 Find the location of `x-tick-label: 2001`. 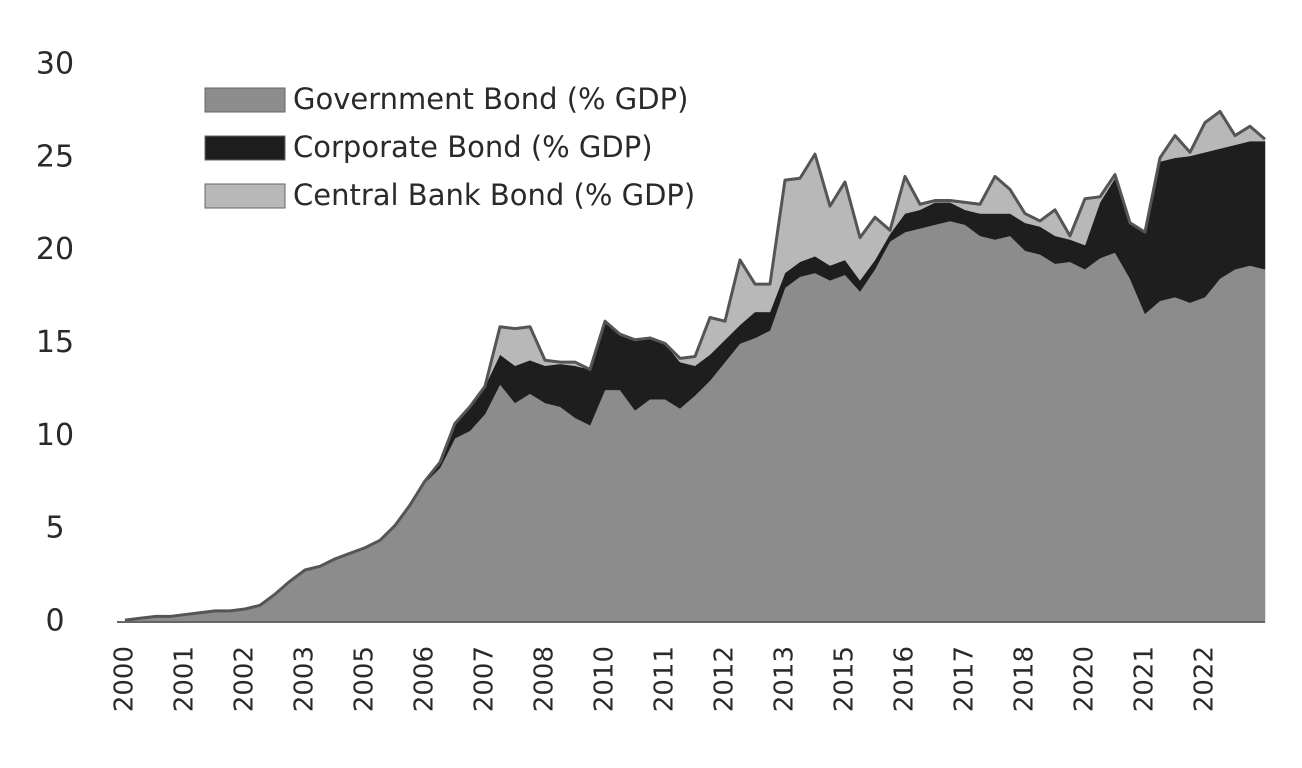

x-tick-label: 2001 is located at coordinates (185, 679).